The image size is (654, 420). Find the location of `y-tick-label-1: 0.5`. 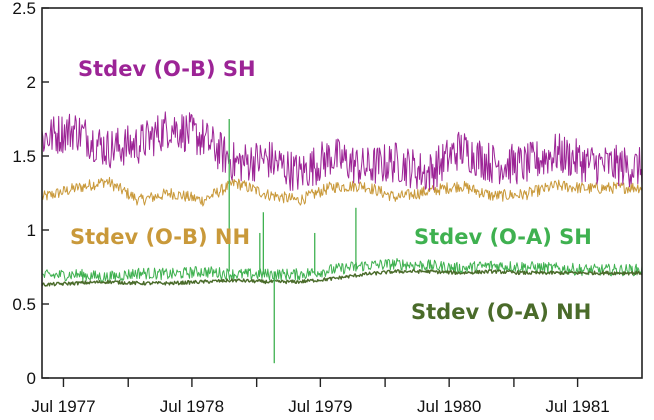

y-tick-label-1: 0.5 is located at coordinates (24, 304).